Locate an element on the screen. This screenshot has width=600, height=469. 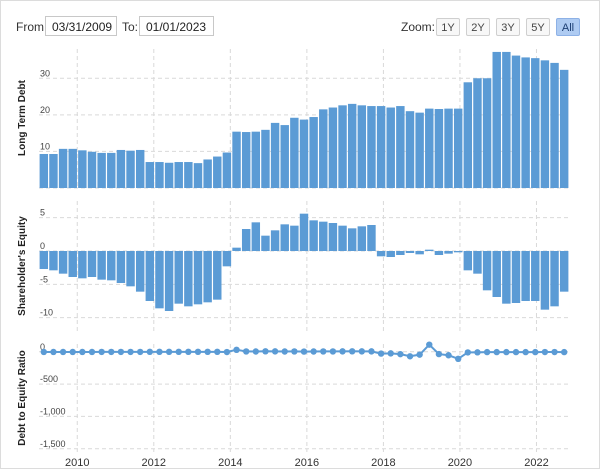
zoom-all-button: All is located at coordinates (568, 27).